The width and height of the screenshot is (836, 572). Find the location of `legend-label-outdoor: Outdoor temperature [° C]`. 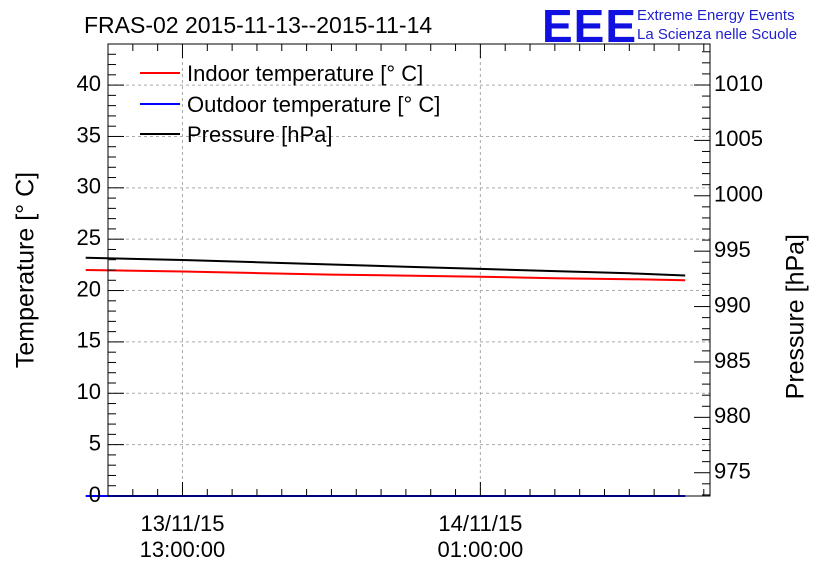

legend-label-outdoor: Outdoor temperature [° C] is located at coordinates (313, 104).